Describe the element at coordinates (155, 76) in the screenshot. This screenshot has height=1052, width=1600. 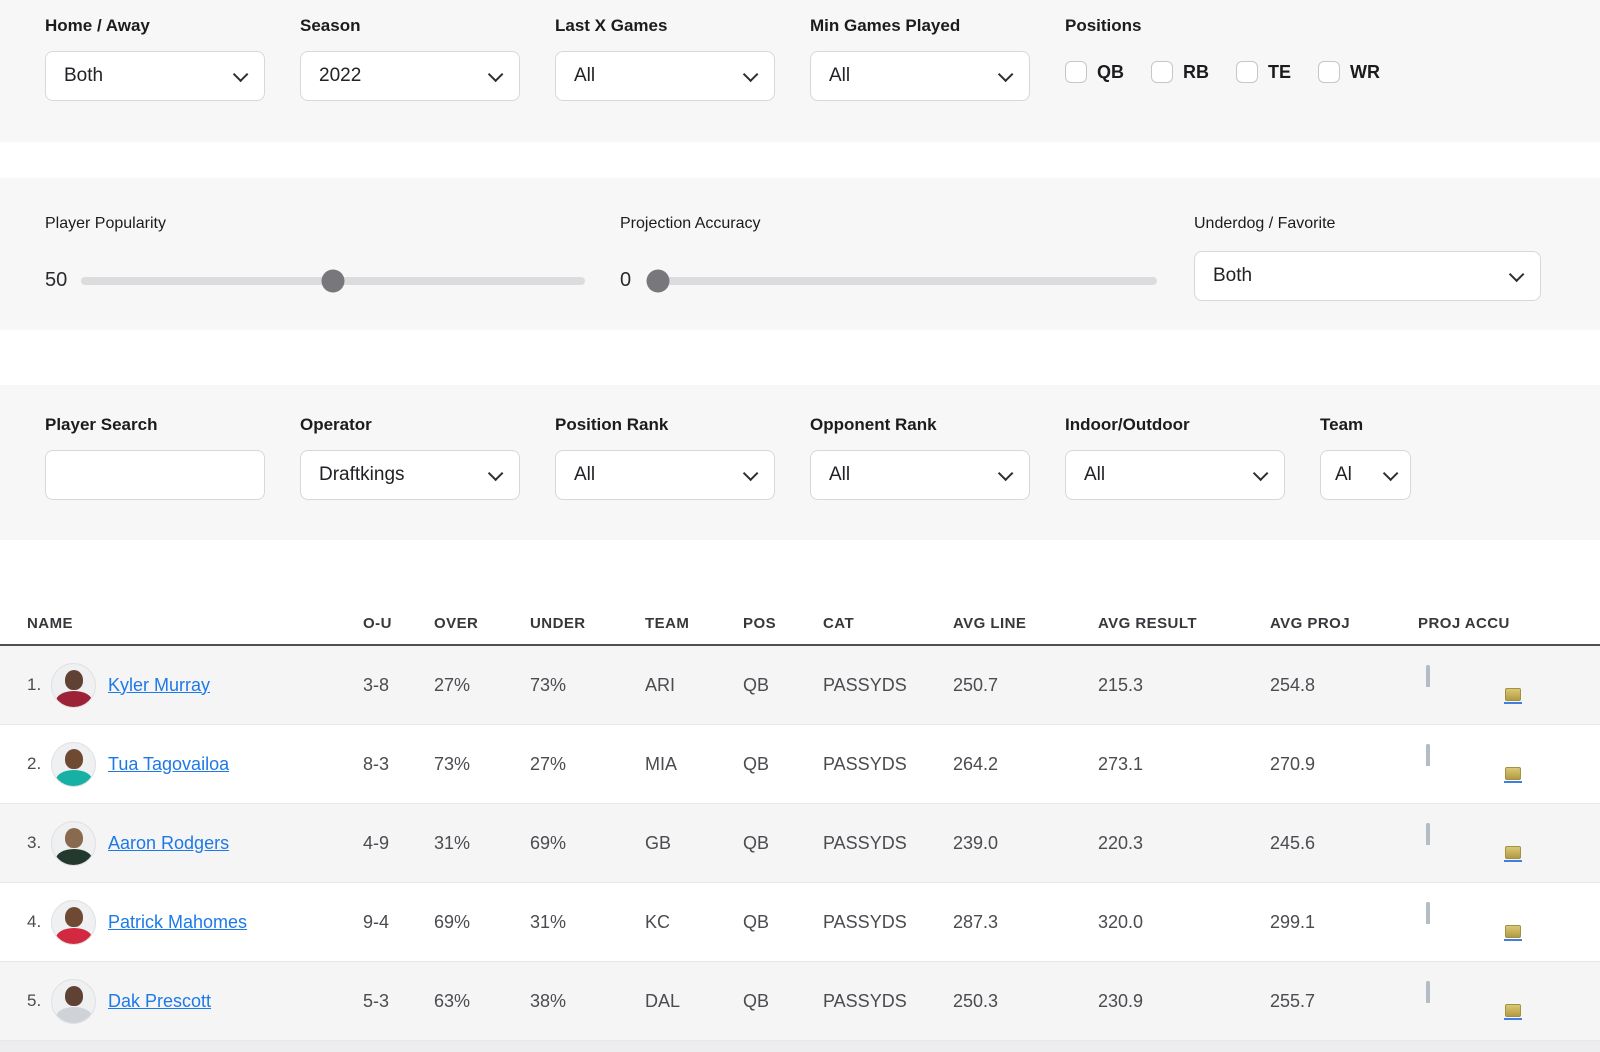
I see `home-away-select: Both` at that location.